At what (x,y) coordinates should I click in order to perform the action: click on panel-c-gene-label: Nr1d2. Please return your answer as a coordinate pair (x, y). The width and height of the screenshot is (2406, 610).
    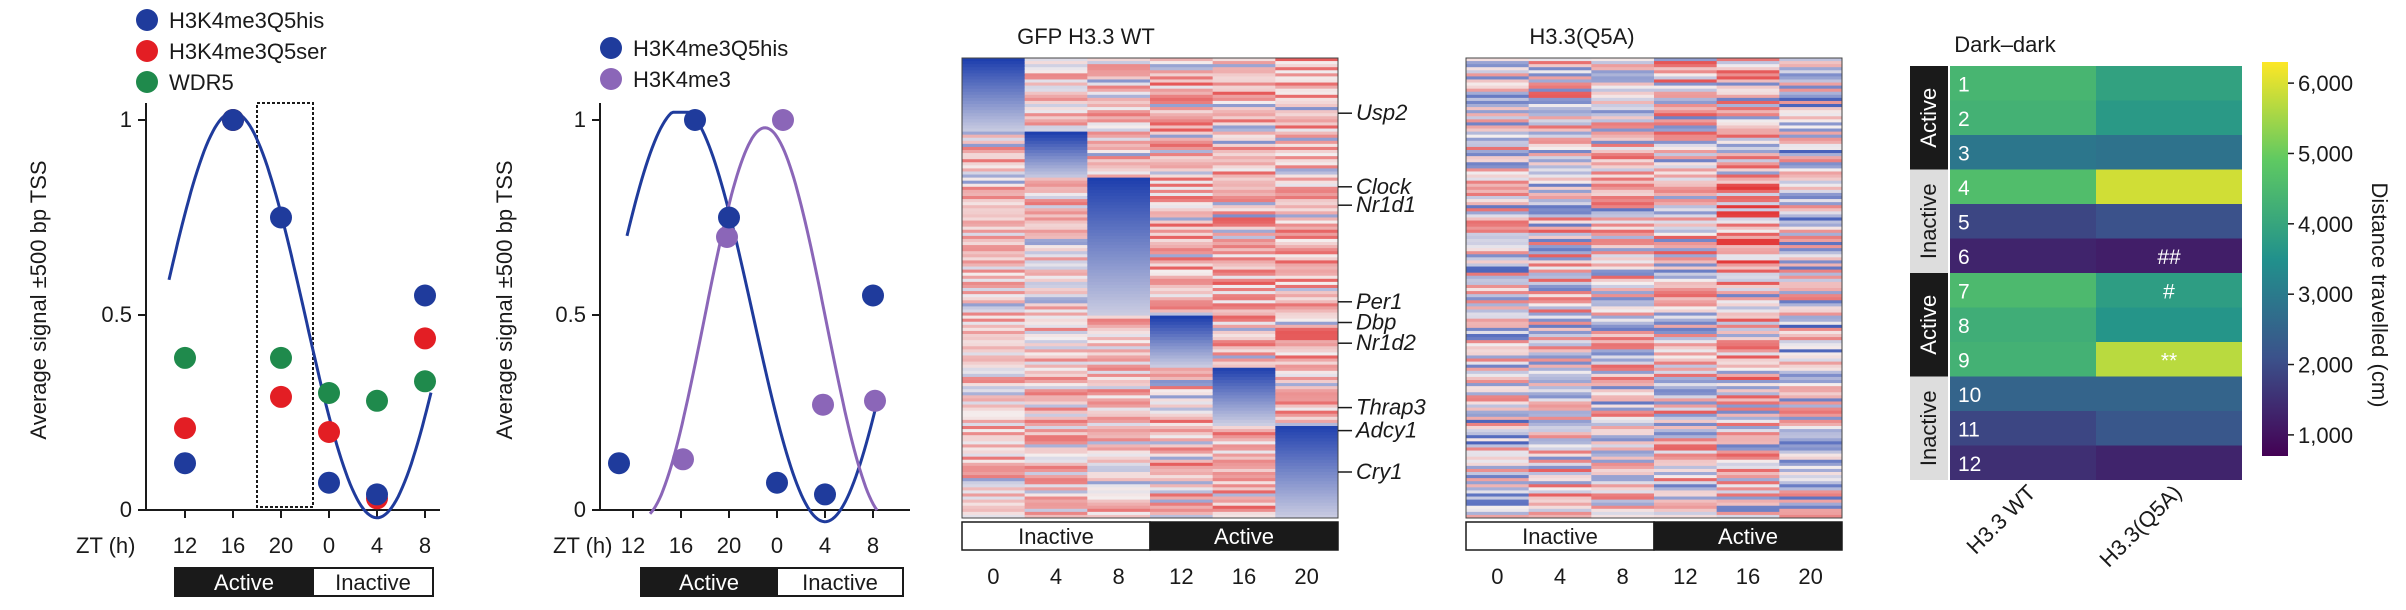
    Looking at the image, I should click on (1386, 342).